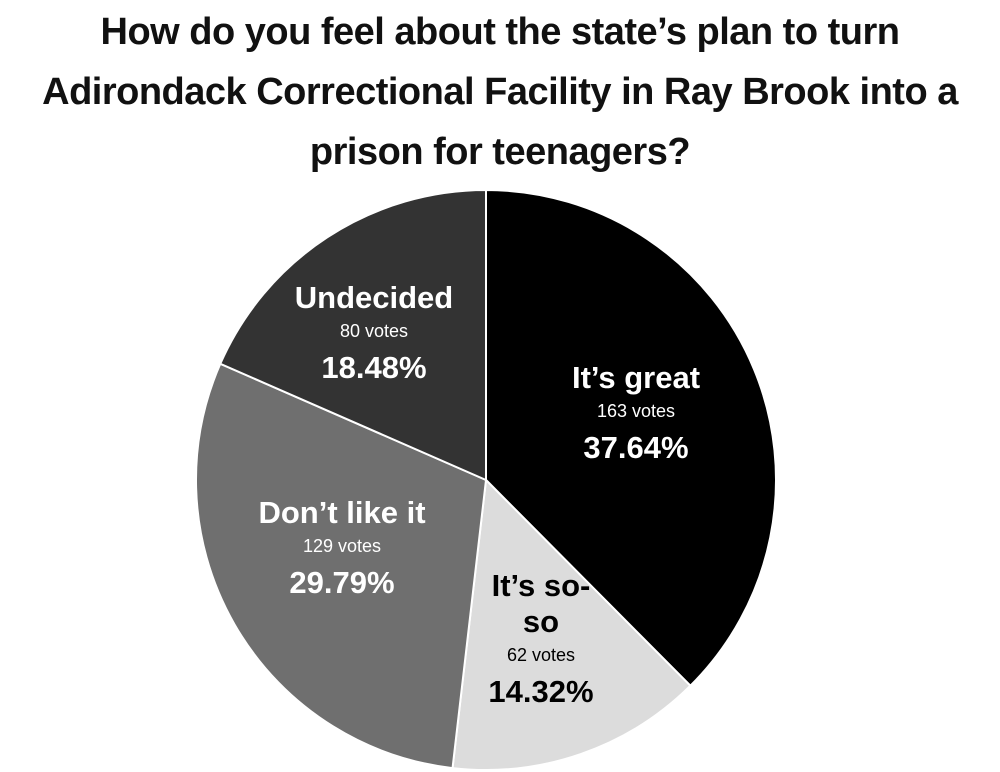 The height and width of the screenshot is (772, 1000). I want to click on category-label: Undecided, so click(374, 297).